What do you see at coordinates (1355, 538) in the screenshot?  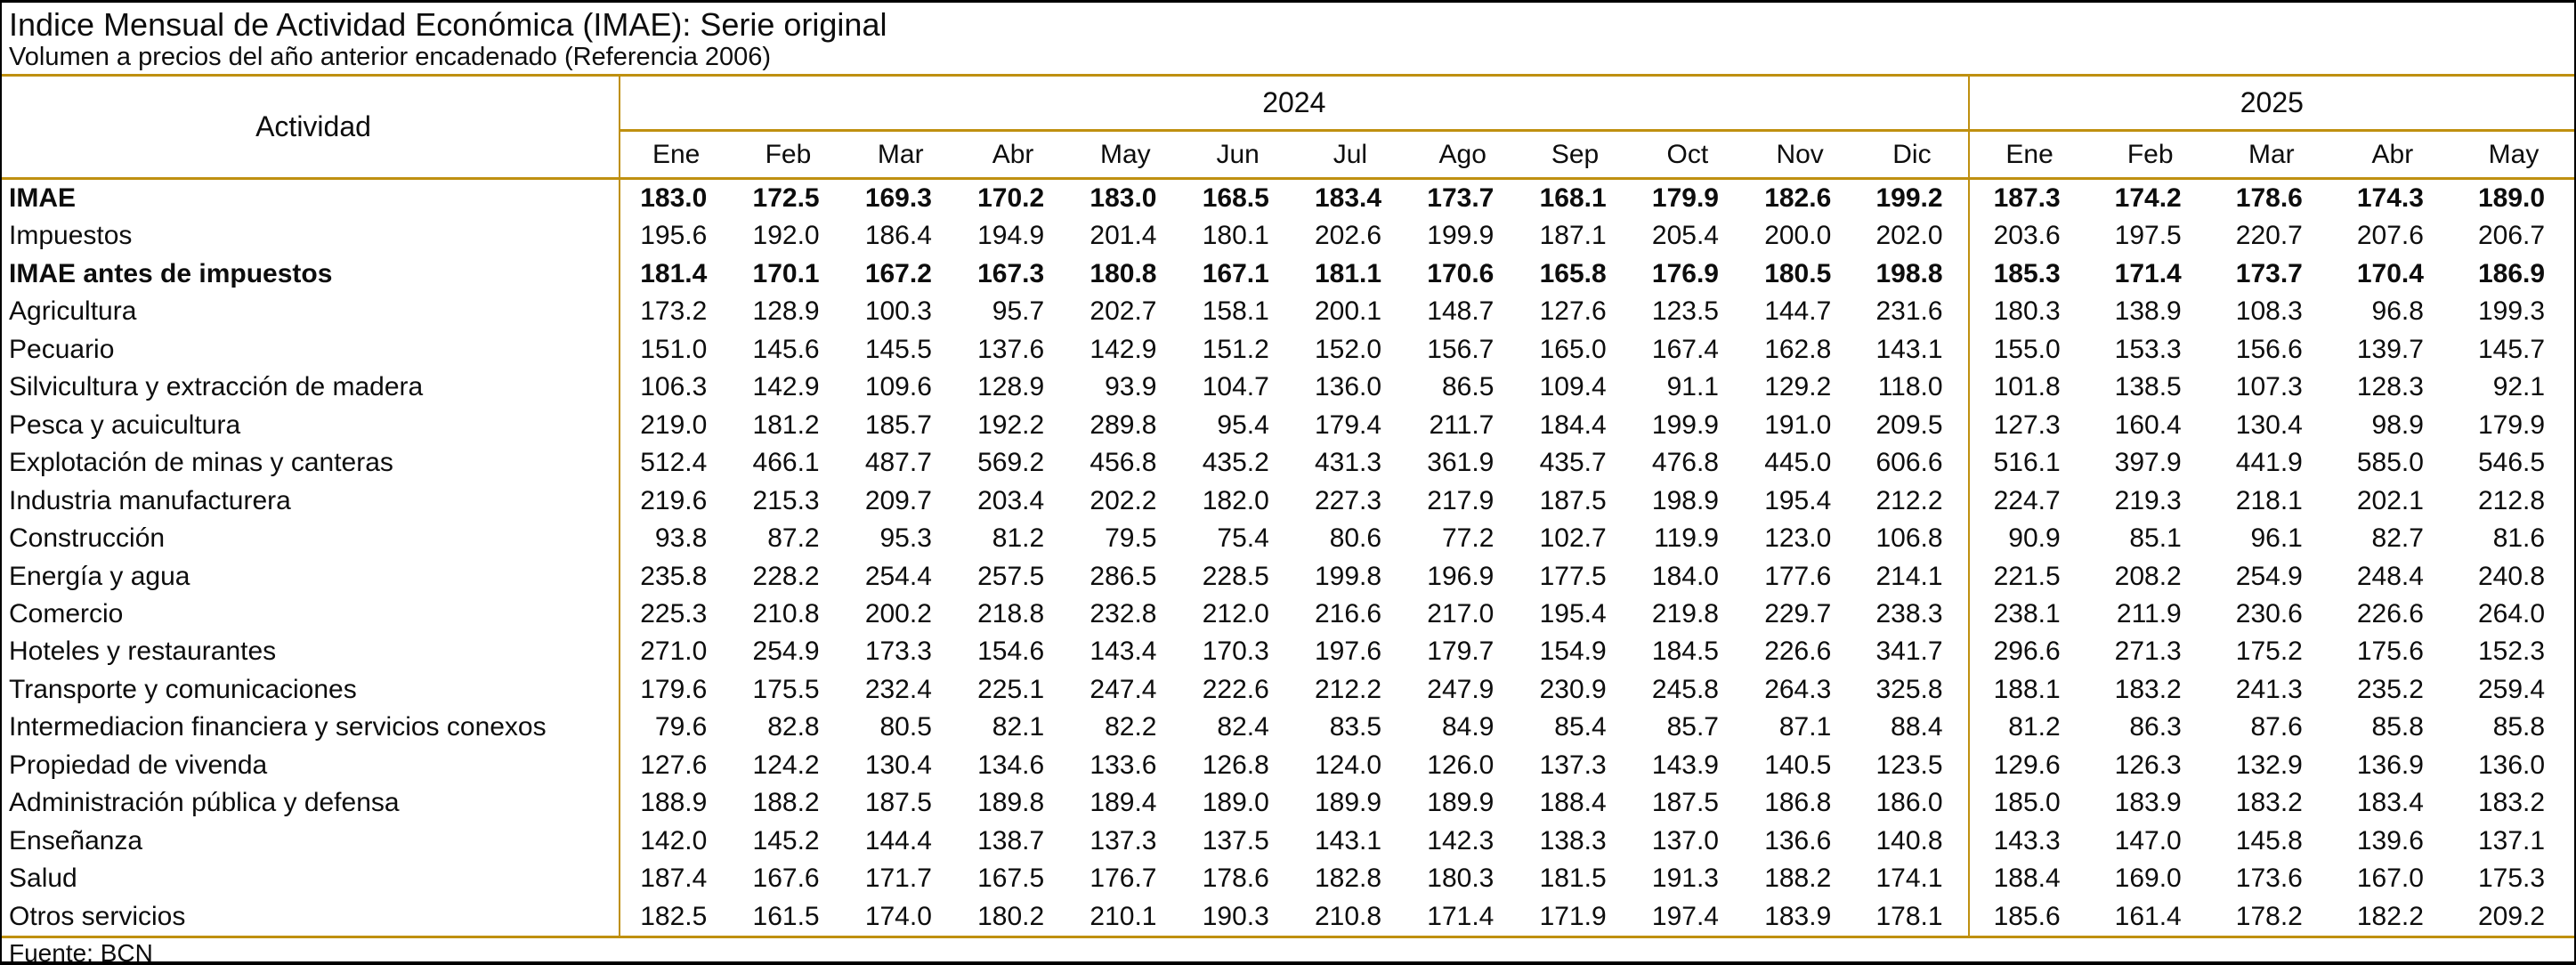 I see `value-cell: 80.6` at bounding box center [1355, 538].